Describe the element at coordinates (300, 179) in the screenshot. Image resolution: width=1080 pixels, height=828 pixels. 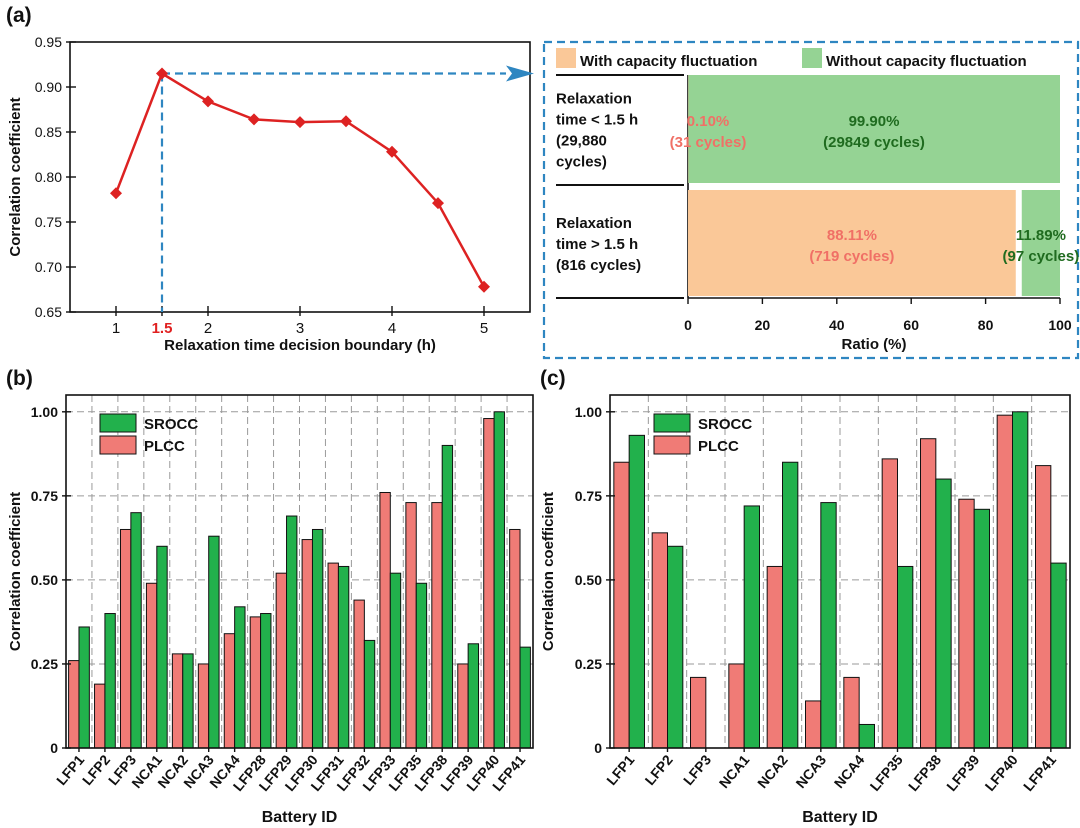
I see `series-line` at that location.